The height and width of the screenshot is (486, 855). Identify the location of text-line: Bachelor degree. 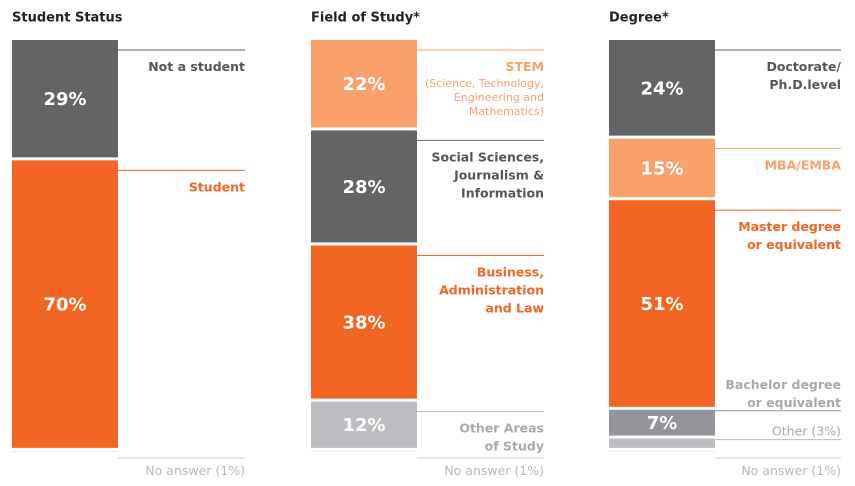
(783, 383).